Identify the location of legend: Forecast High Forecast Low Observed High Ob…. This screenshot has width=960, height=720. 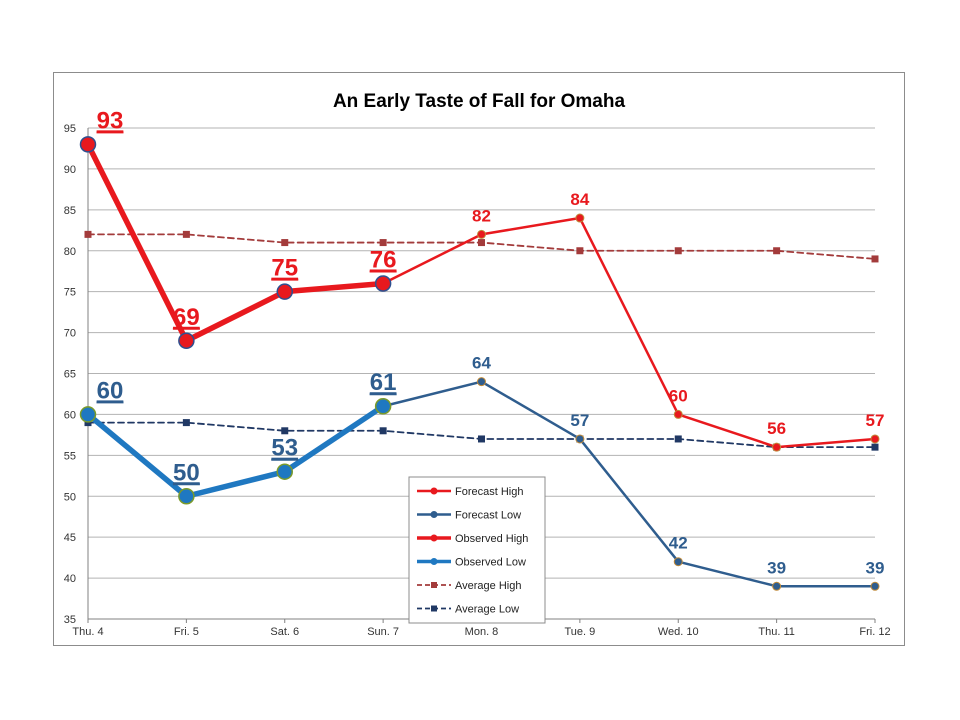
(477, 550).